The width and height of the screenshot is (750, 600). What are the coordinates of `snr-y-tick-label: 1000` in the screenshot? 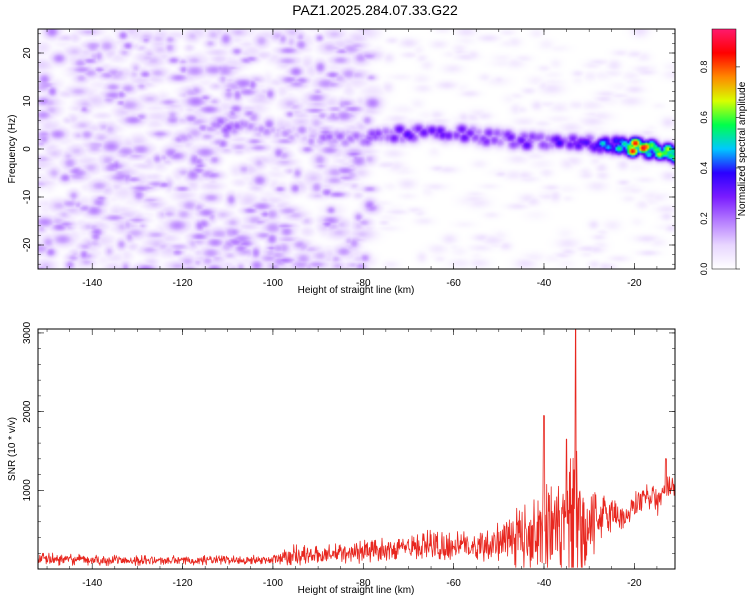 It's located at (27, 490).